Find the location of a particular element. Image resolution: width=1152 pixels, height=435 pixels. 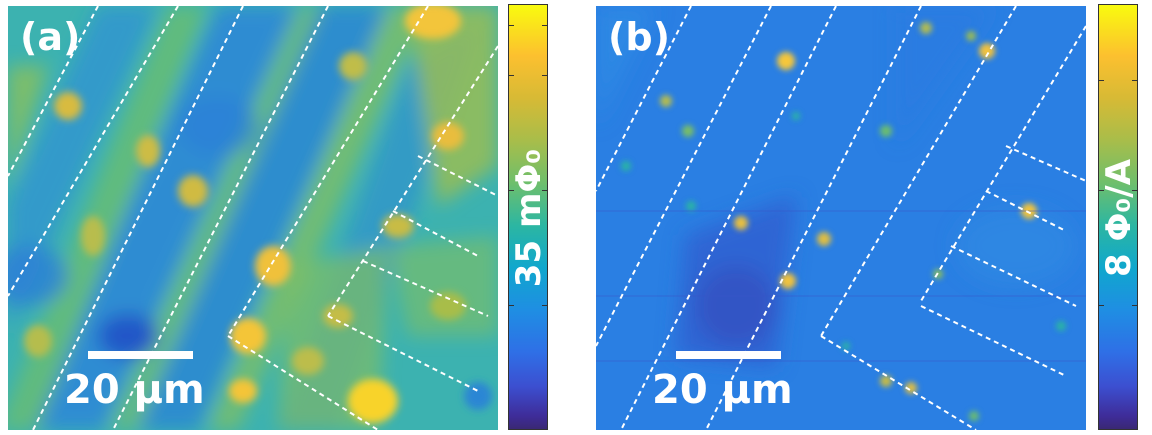

colorbar-label: 35 mΦ₀ is located at coordinates (529, 218).